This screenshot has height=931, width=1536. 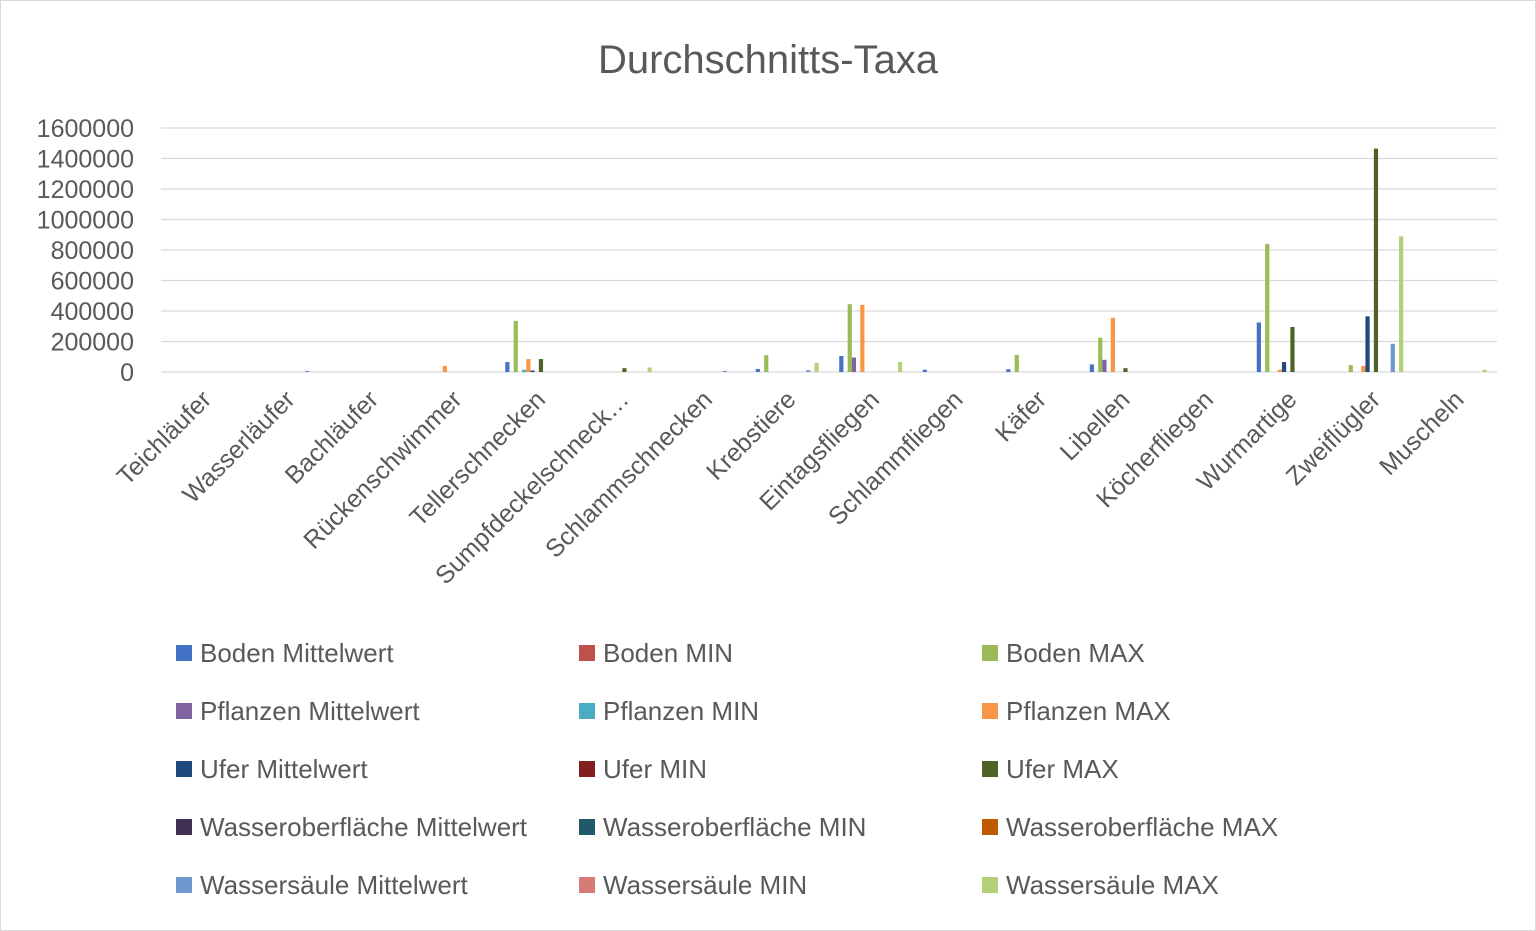 I want to click on legend-item: Wassersäule Mittelwert, so click(x=322, y=885).